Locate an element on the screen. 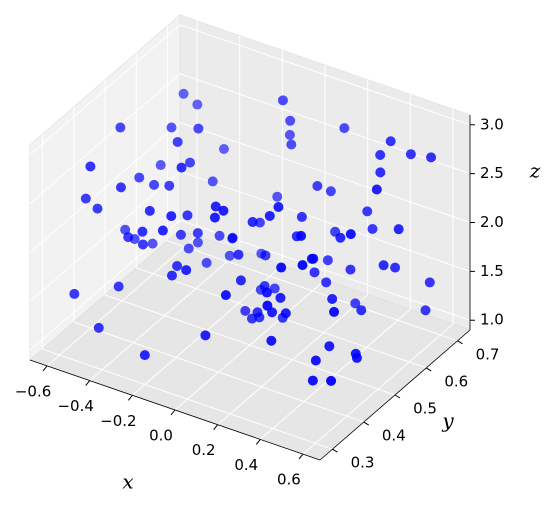 This screenshot has width=550, height=532. z-tick-label: 2.0 is located at coordinates (492, 222).